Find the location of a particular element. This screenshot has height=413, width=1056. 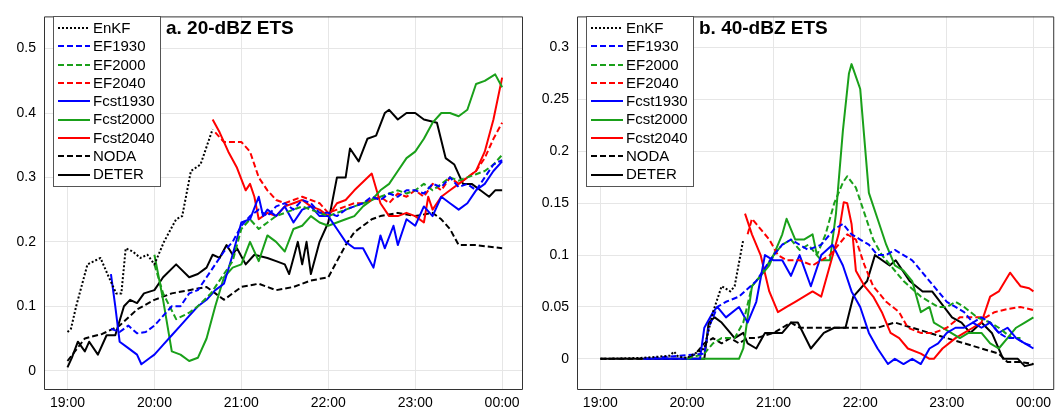

y-tick-label: 0.15 is located at coordinates (555, 202).